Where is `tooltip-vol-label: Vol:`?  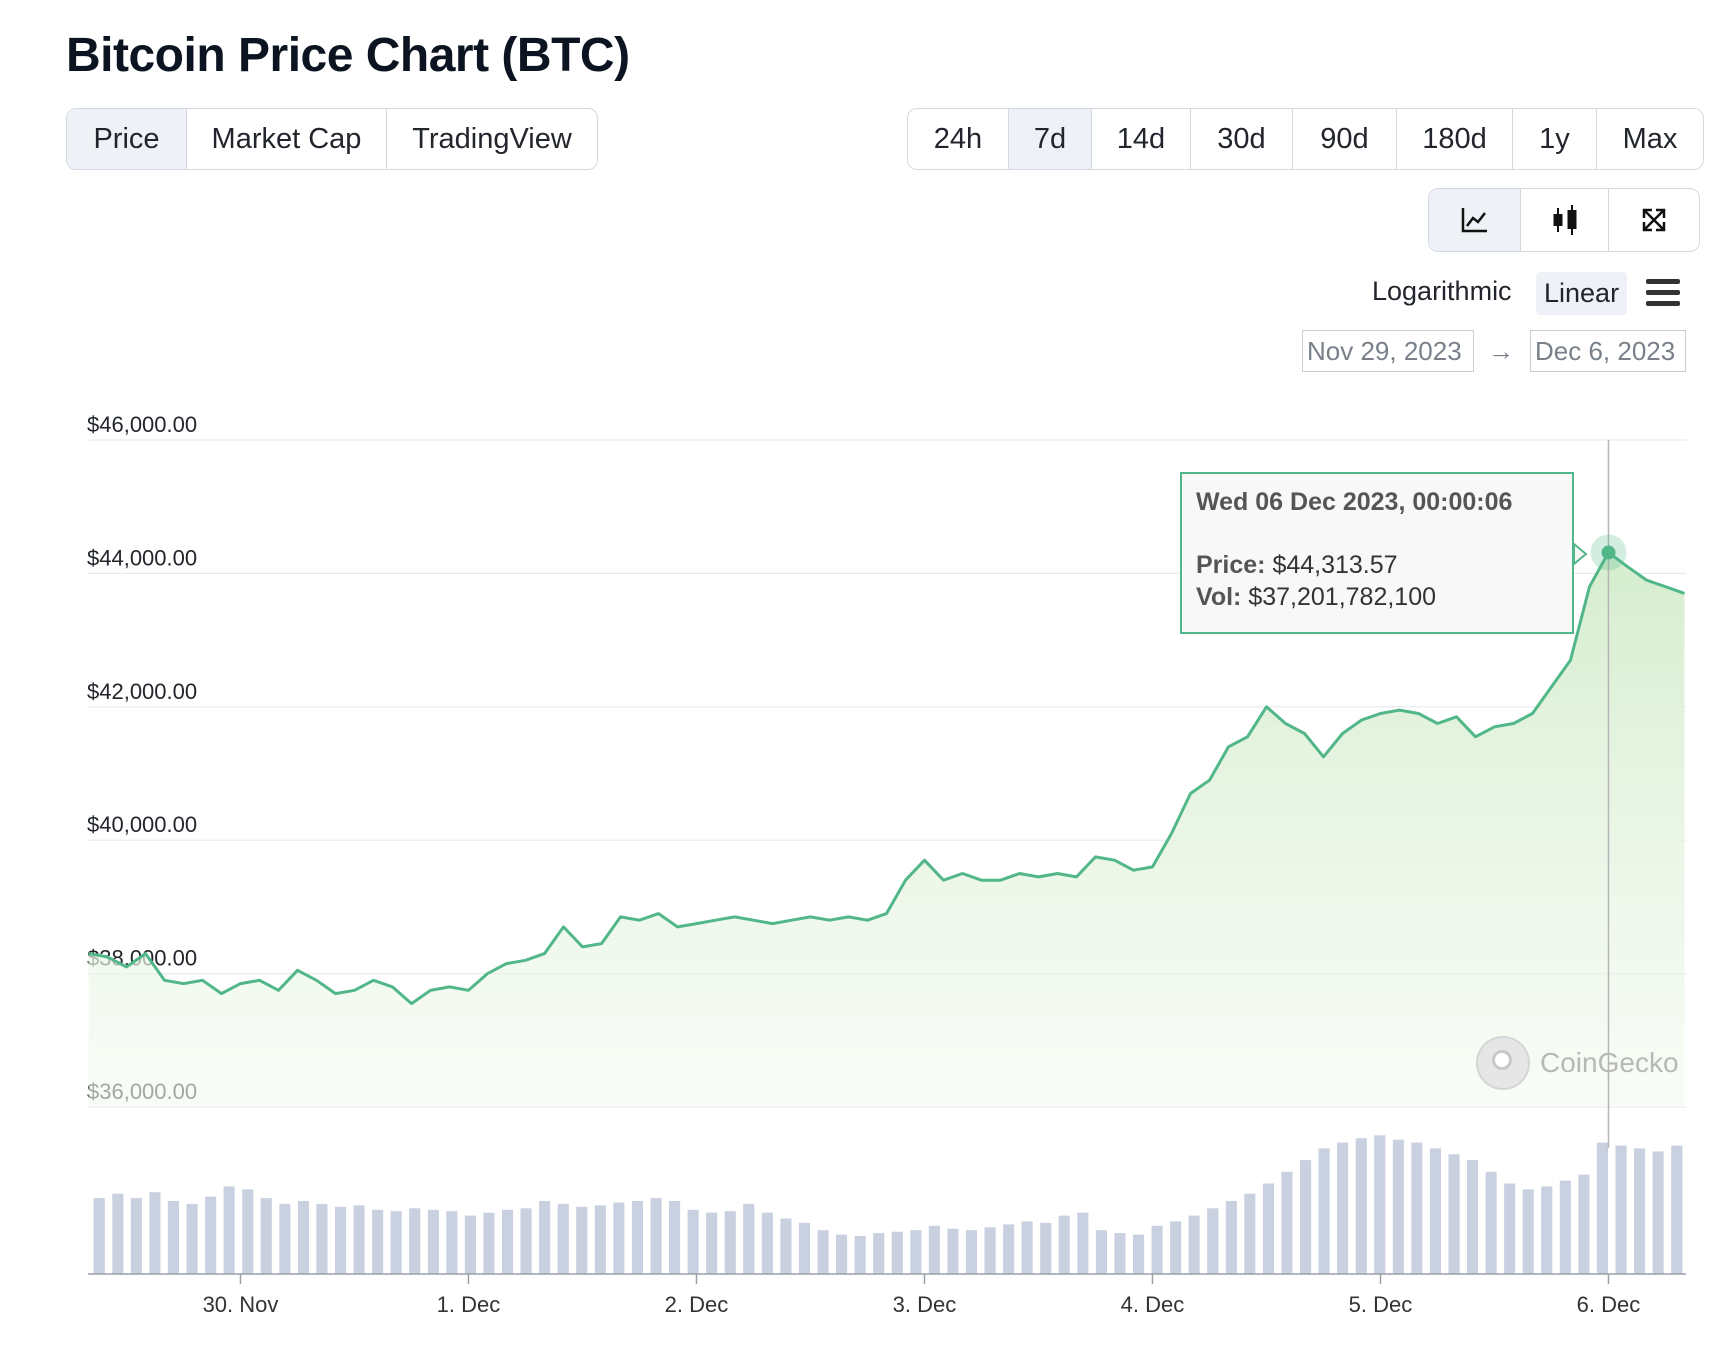 tooltip-vol-label: Vol: is located at coordinates (1219, 597).